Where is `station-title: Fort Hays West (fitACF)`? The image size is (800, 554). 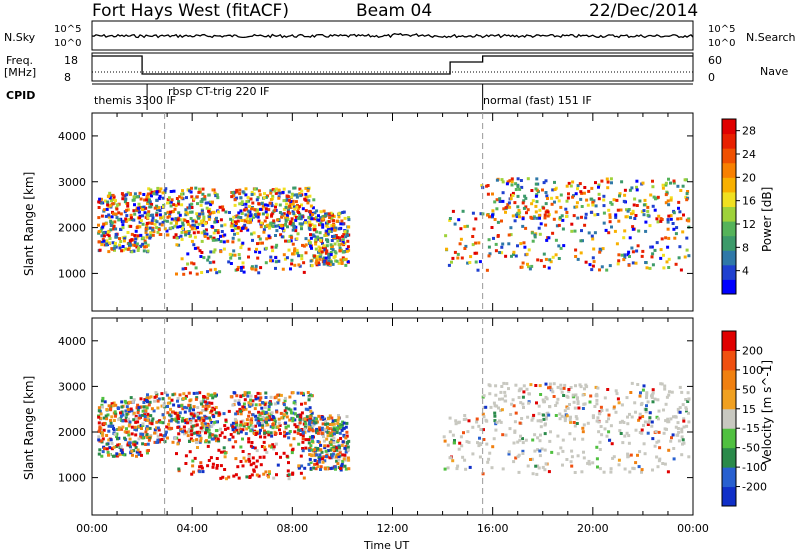
station-title: Fort Hays West (fitACF) is located at coordinates (190, 11).